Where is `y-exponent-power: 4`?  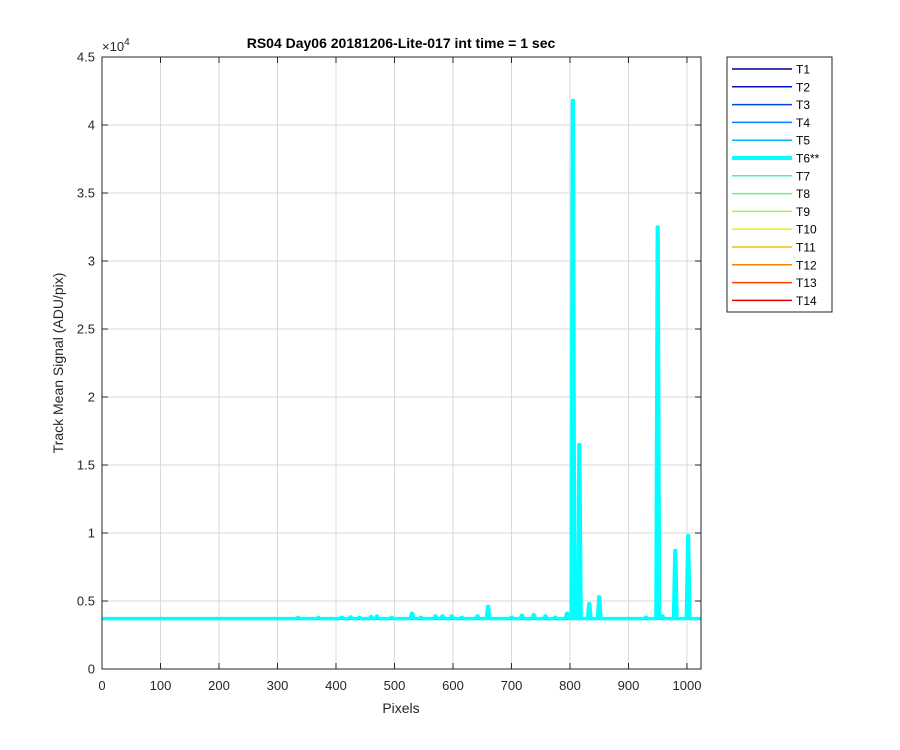
y-exponent-power: 4 is located at coordinates (127, 42).